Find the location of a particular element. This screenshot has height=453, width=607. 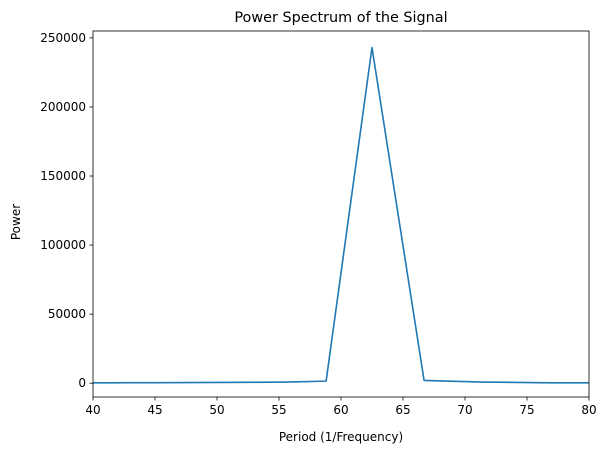

x-axis-label: Period (1/Frequency) is located at coordinates (341, 437).